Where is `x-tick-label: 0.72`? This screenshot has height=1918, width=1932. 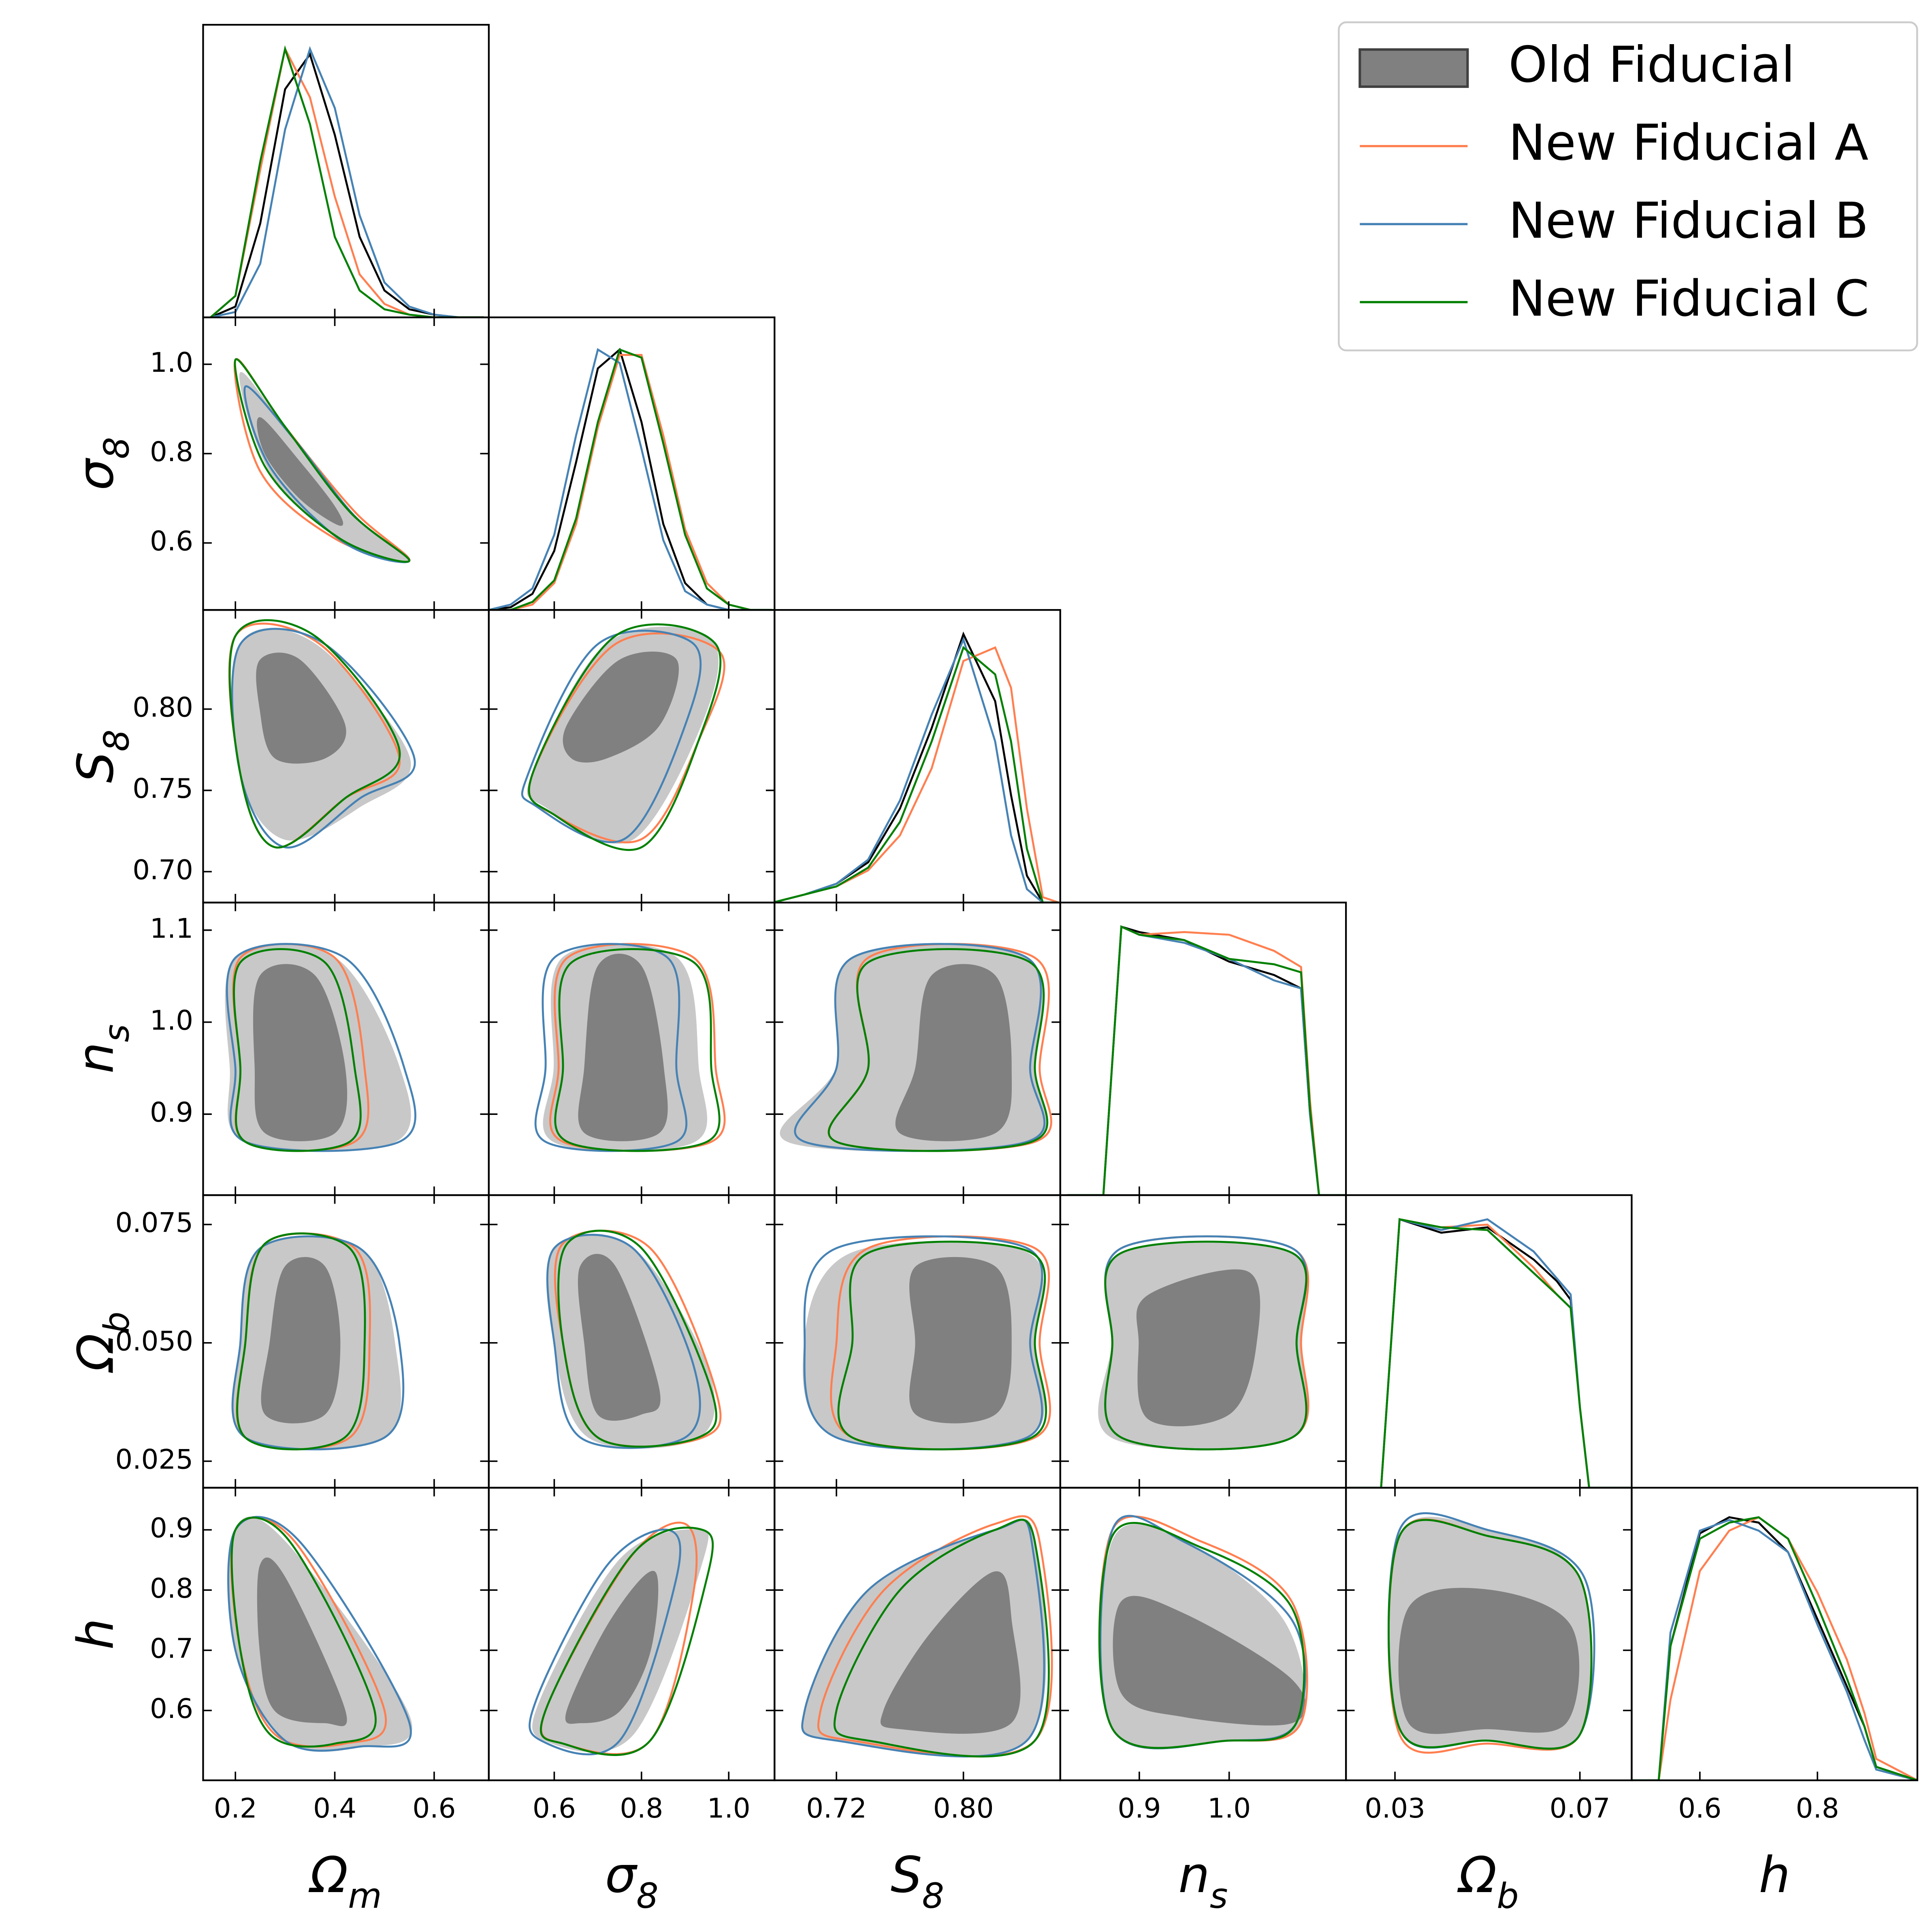
x-tick-label: 0.72 is located at coordinates (837, 1808).